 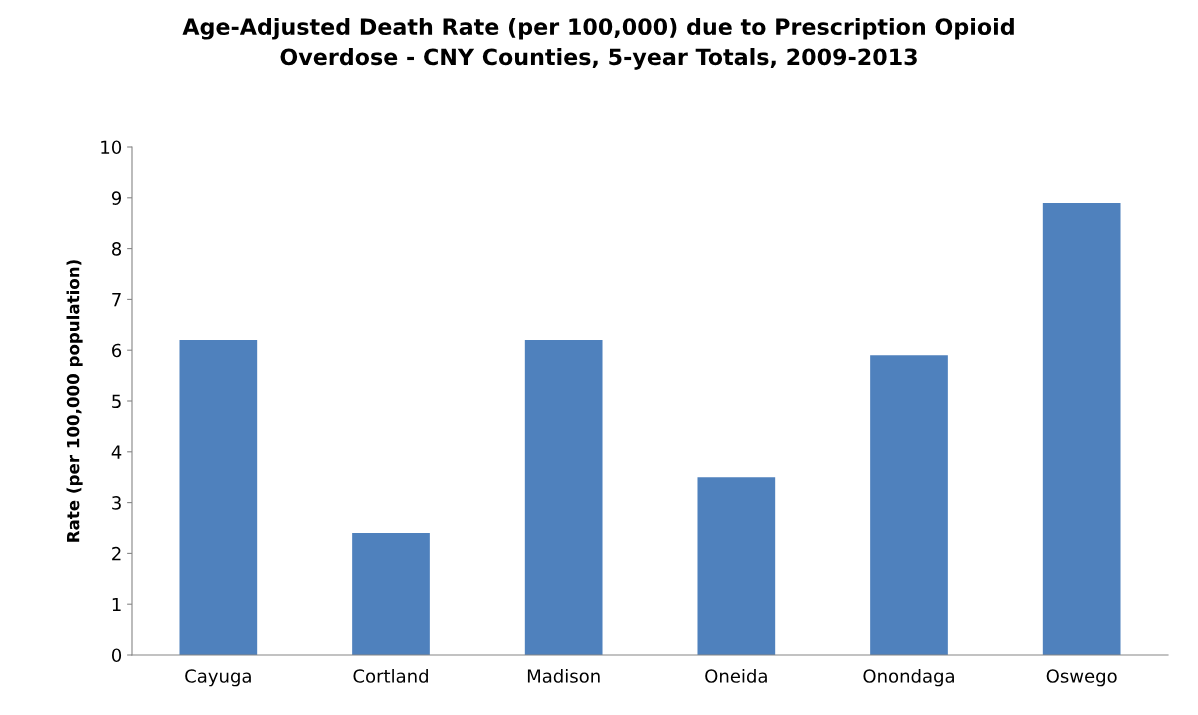 What do you see at coordinates (598, 43) in the screenshot?
I see `chart-title: Age-Adjusted Death Rate (per 100,000) due to Prescription Opioid Overdose - CNY Counties, 5-year Totals, 2009-2013` at bounding box center [598, 43].